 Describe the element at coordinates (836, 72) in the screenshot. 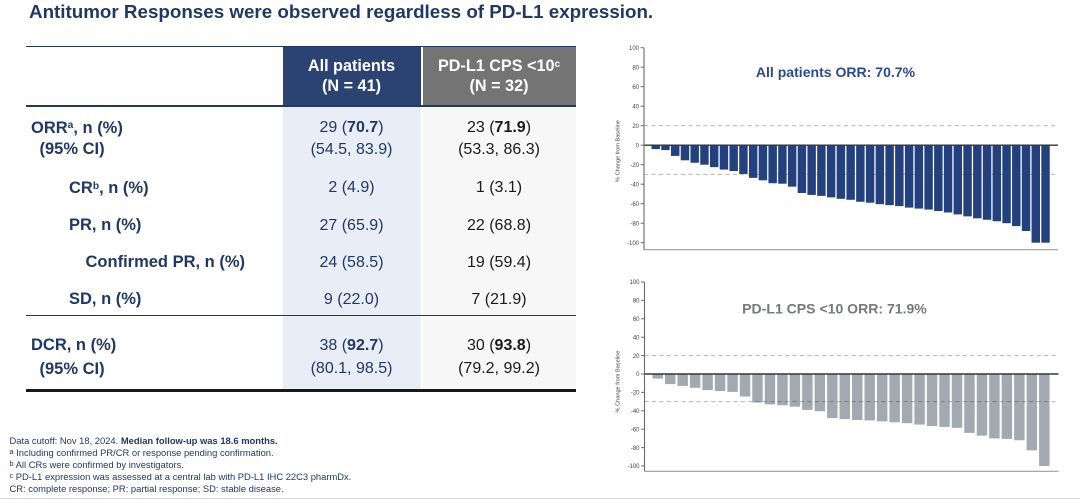

I see `svg-text: All patients ORR: 70.7%` at that location.